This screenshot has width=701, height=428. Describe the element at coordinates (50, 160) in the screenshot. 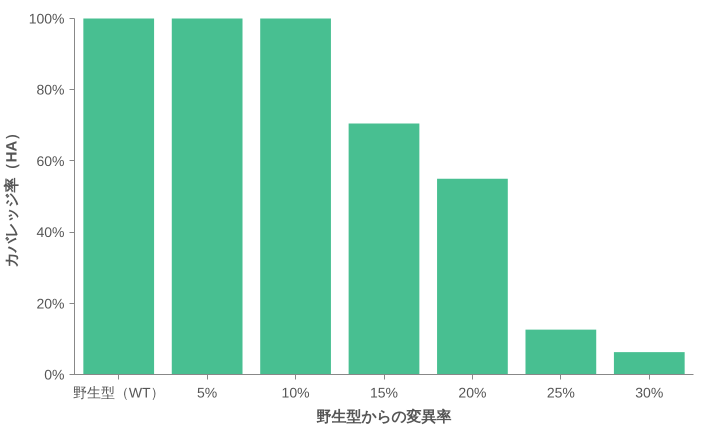

I see `y-tick-label: 60%` at that location.